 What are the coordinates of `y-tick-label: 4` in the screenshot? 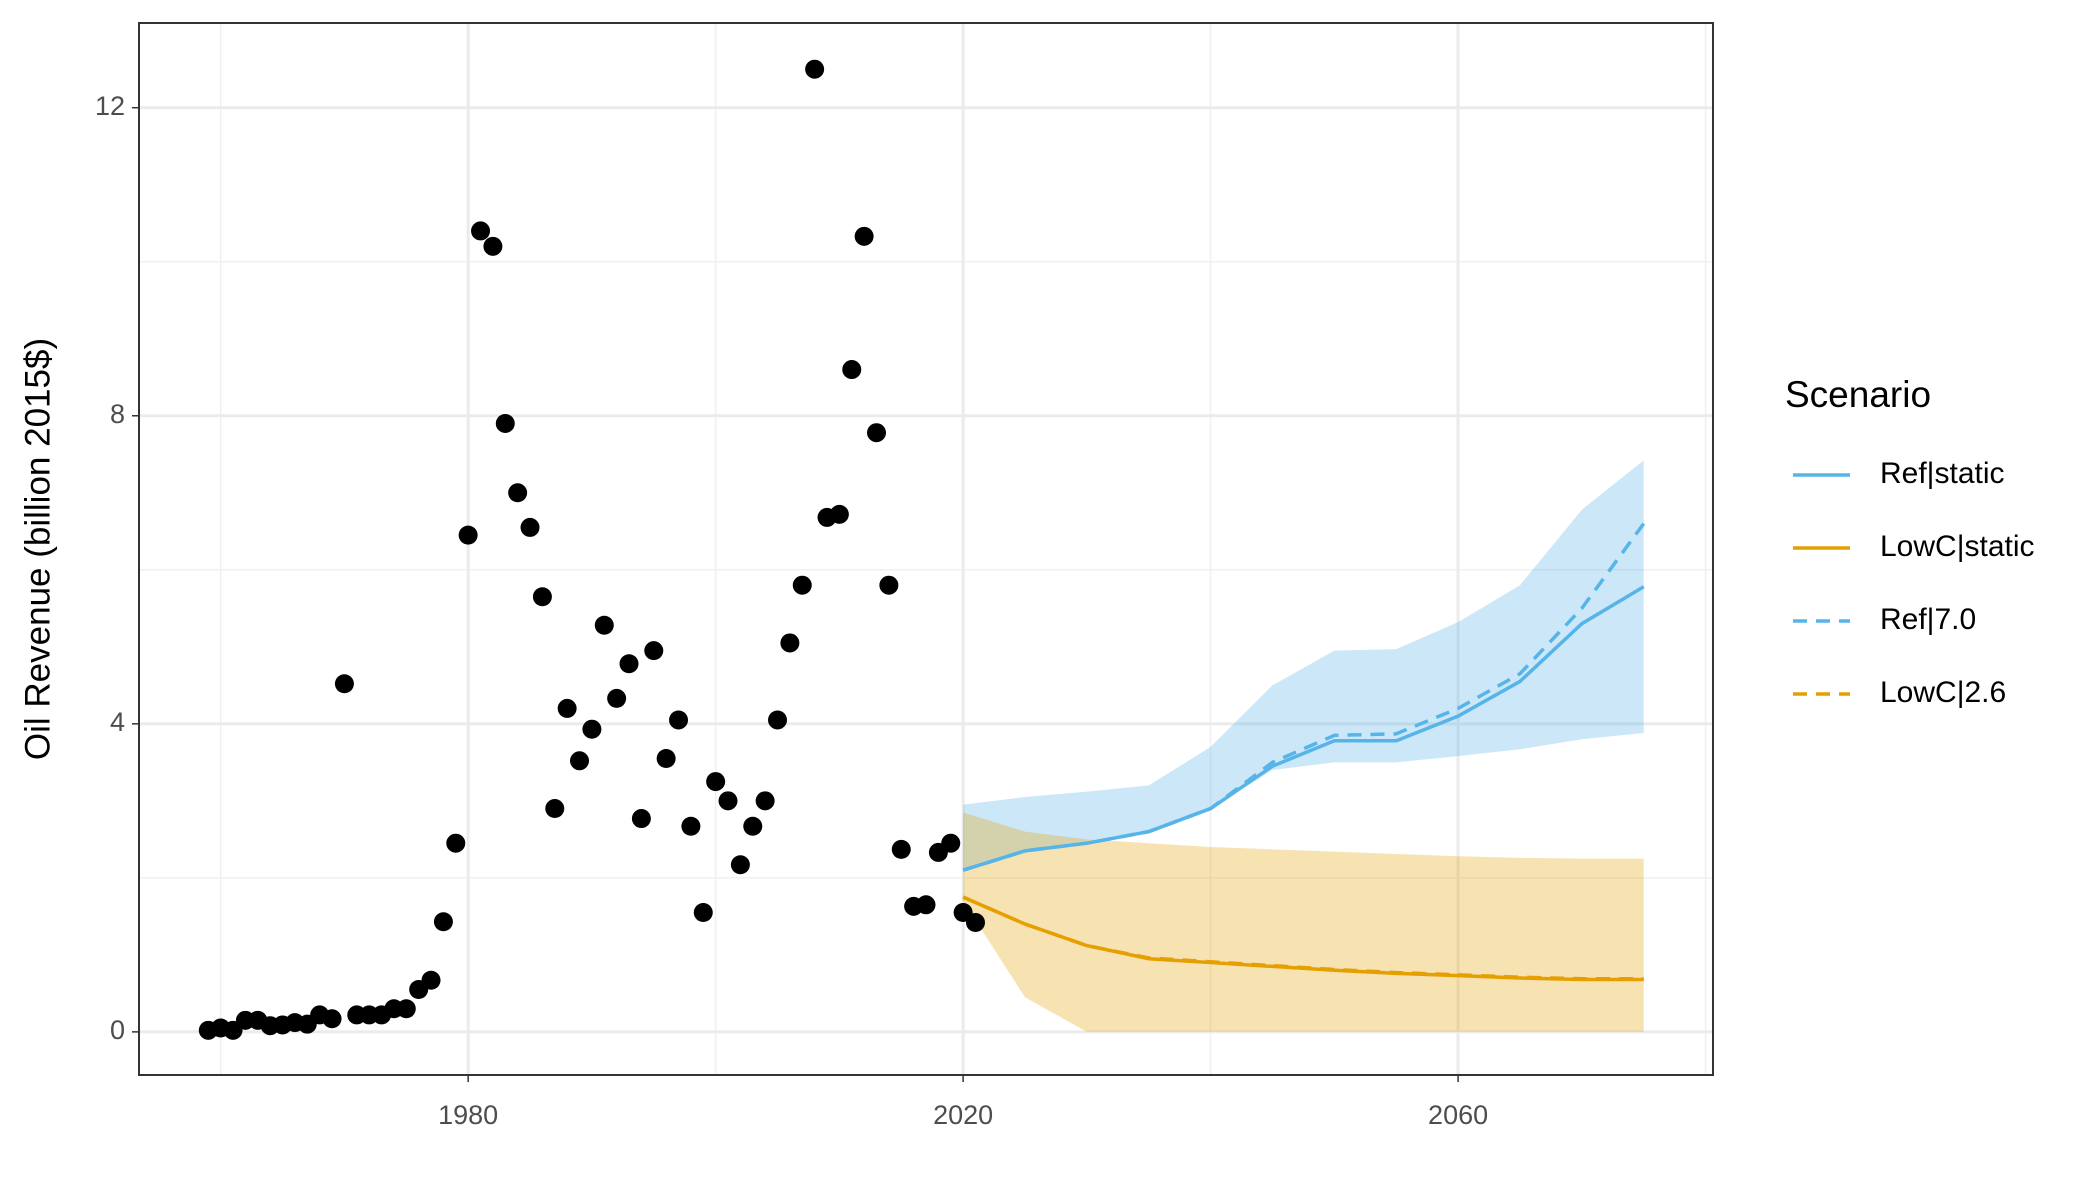 It's located at (117, 722).